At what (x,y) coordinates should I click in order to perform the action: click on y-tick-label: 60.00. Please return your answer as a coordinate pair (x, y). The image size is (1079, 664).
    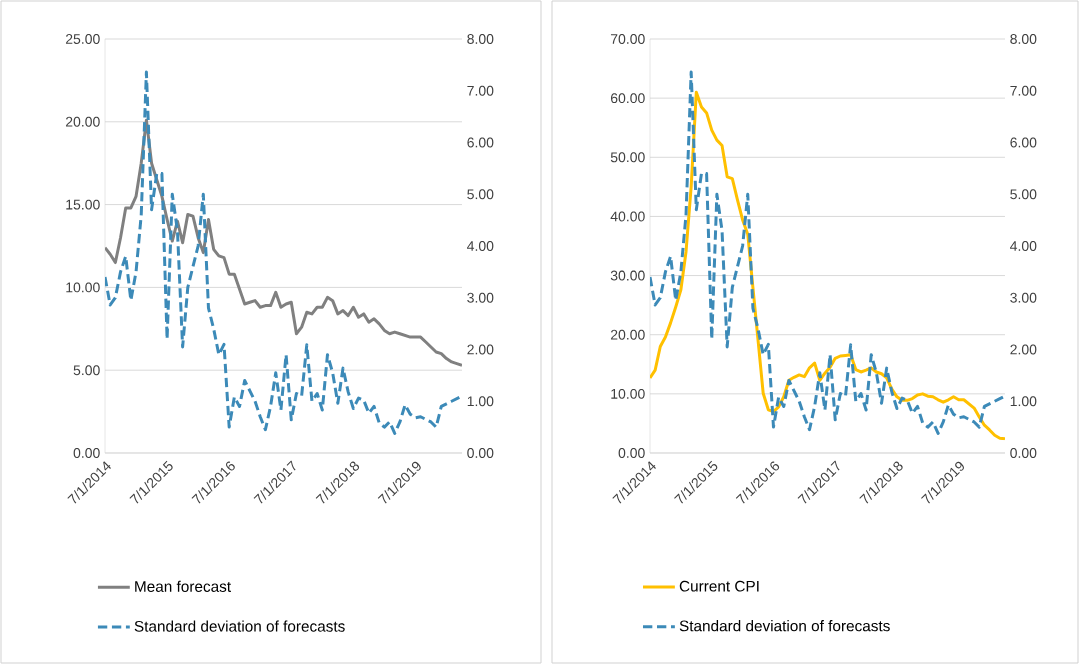
    Looking at the image, I should click on (627, 98).